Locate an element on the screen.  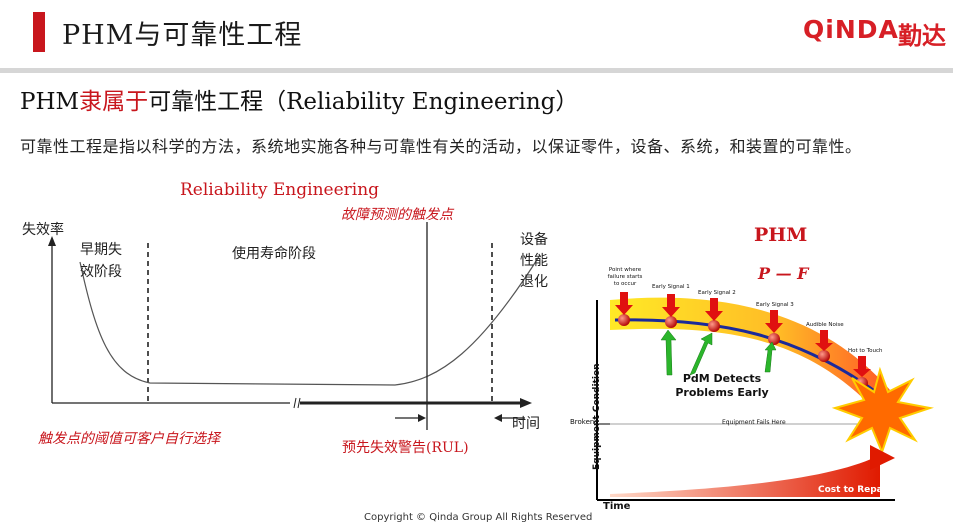
cost-arrow-head is located at coordinates (882, 457).